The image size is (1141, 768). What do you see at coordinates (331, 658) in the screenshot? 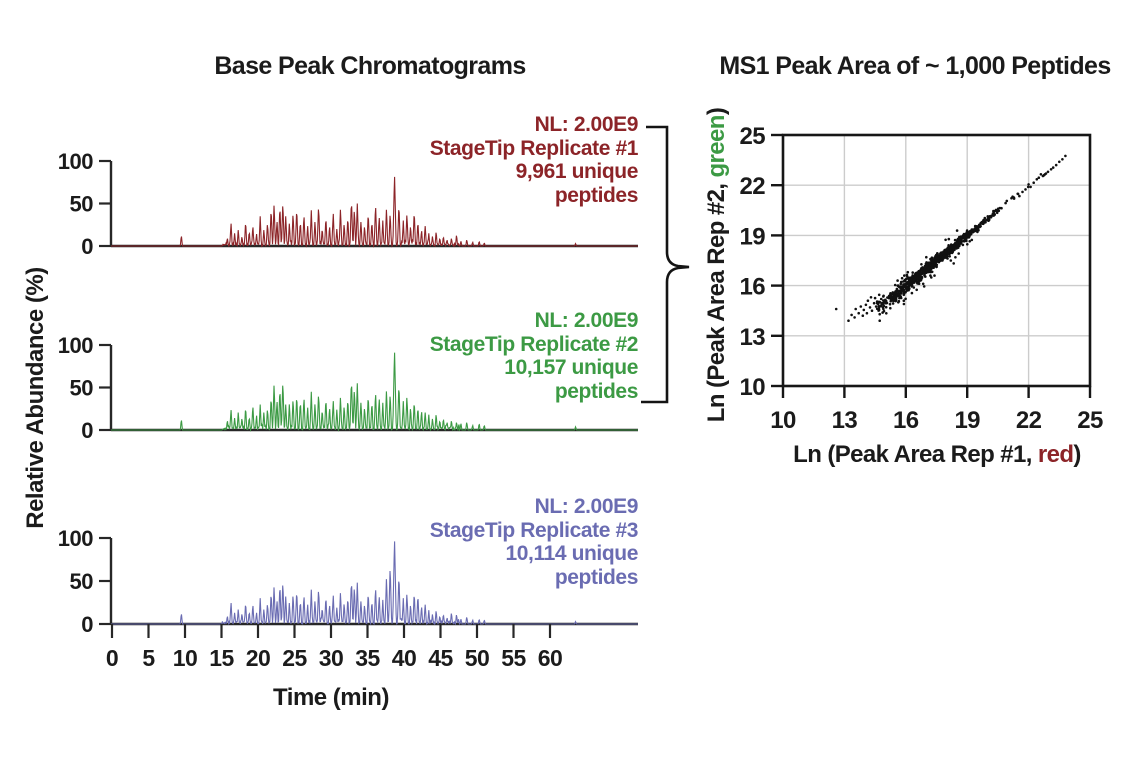
I see `time-tick-label: 30` at bounding box center [331, 658].